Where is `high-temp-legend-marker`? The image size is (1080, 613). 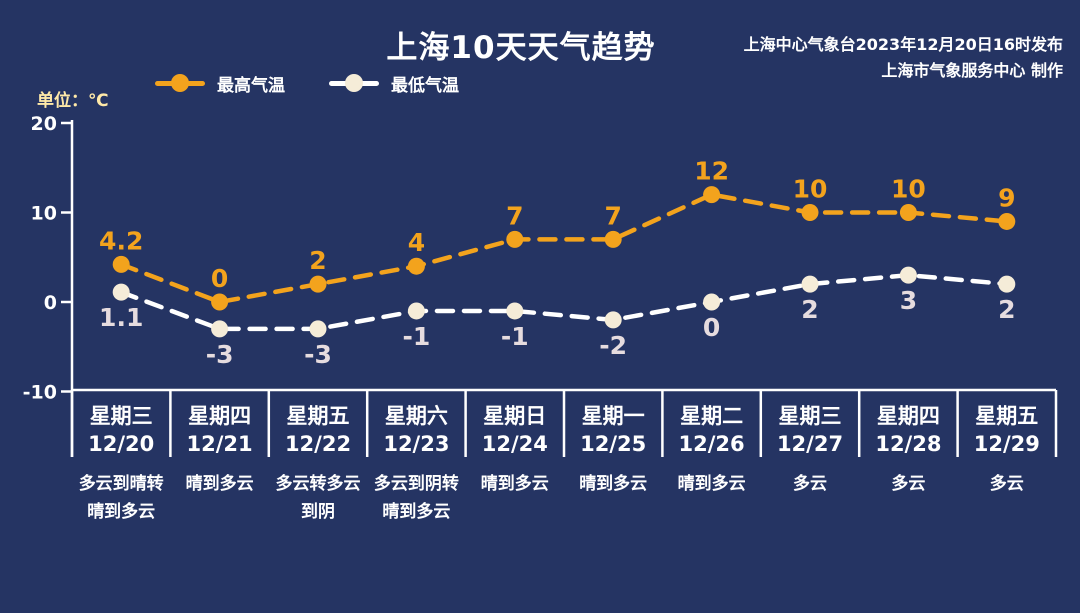 high-temp-legend-marker is located at coordinates (180, 83).